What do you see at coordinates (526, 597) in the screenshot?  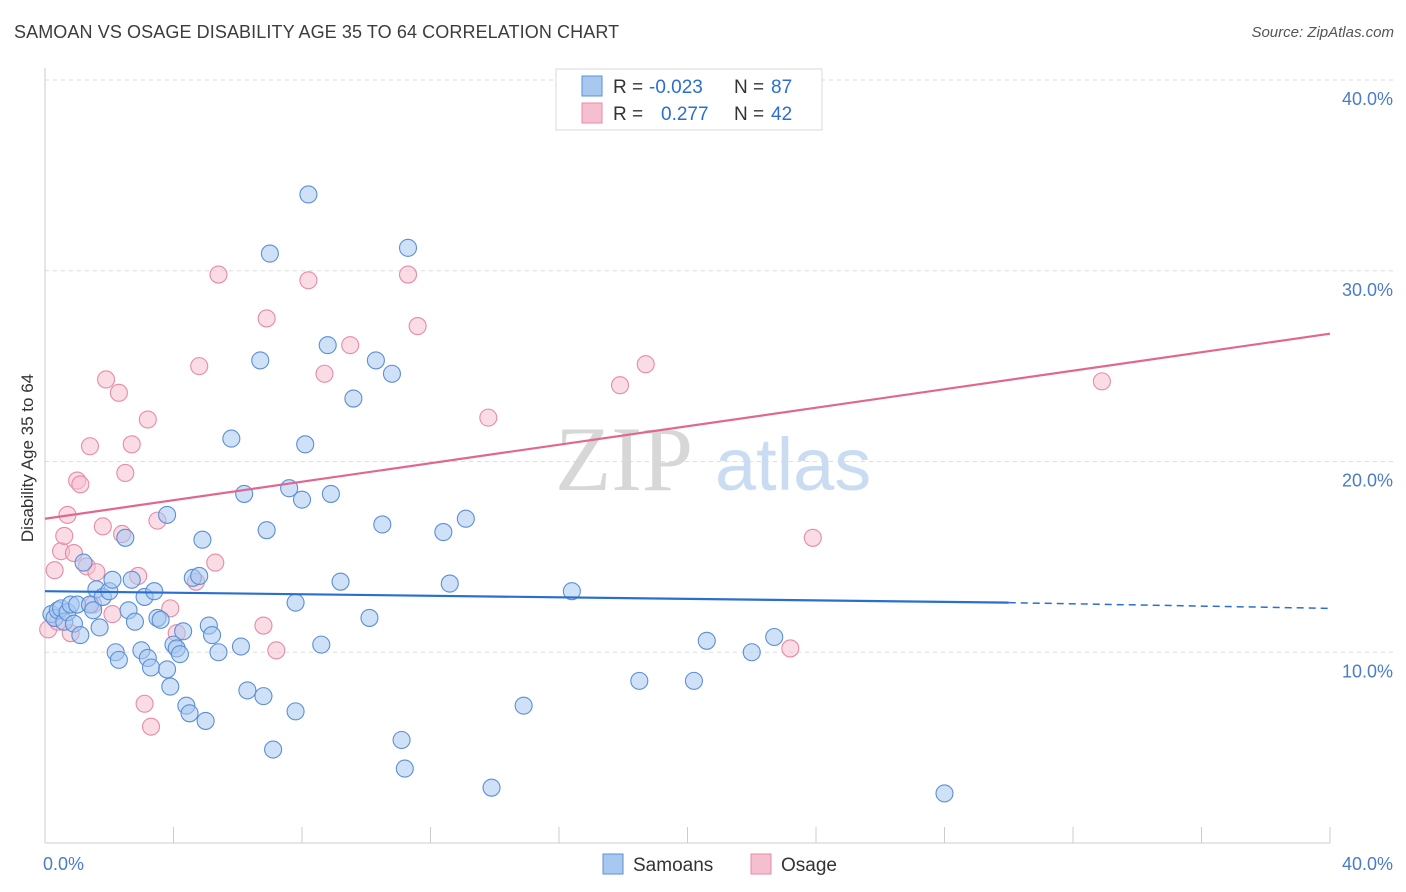 I see `samoans-trend-line` at bounding box center [526, 597].